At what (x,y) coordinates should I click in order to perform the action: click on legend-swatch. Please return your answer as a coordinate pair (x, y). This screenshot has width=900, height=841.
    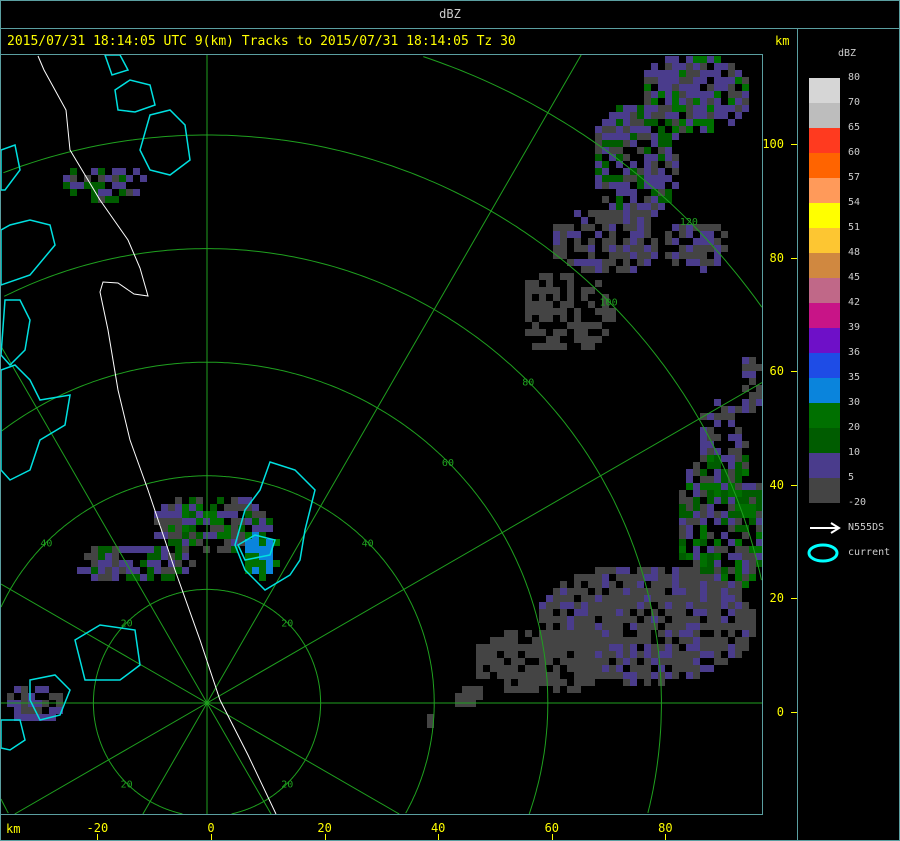
    Looking at the image, I should click on (824, 415).